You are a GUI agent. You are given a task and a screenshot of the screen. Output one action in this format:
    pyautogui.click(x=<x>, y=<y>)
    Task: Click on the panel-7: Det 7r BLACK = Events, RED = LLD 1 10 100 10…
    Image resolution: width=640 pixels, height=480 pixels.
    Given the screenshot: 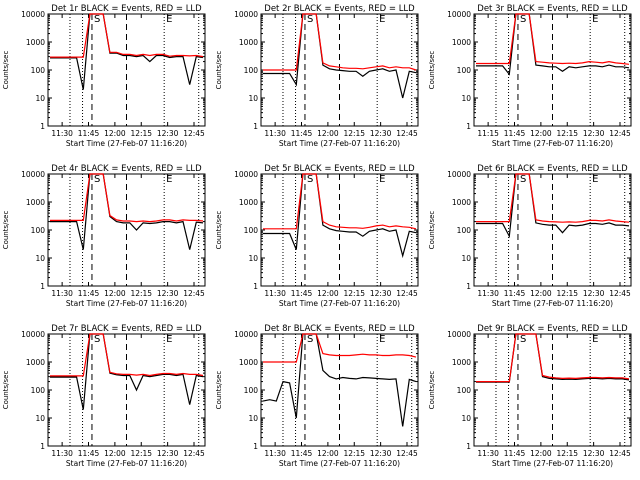 What is the action you would take?
    pyautogui.click(x=104, y=396)
    